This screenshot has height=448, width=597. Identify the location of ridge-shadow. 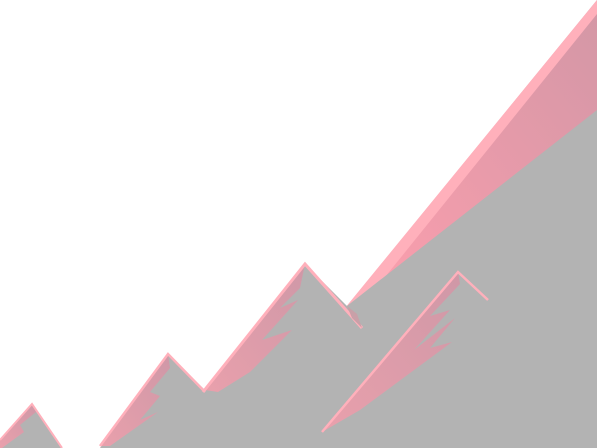
(354, 317).